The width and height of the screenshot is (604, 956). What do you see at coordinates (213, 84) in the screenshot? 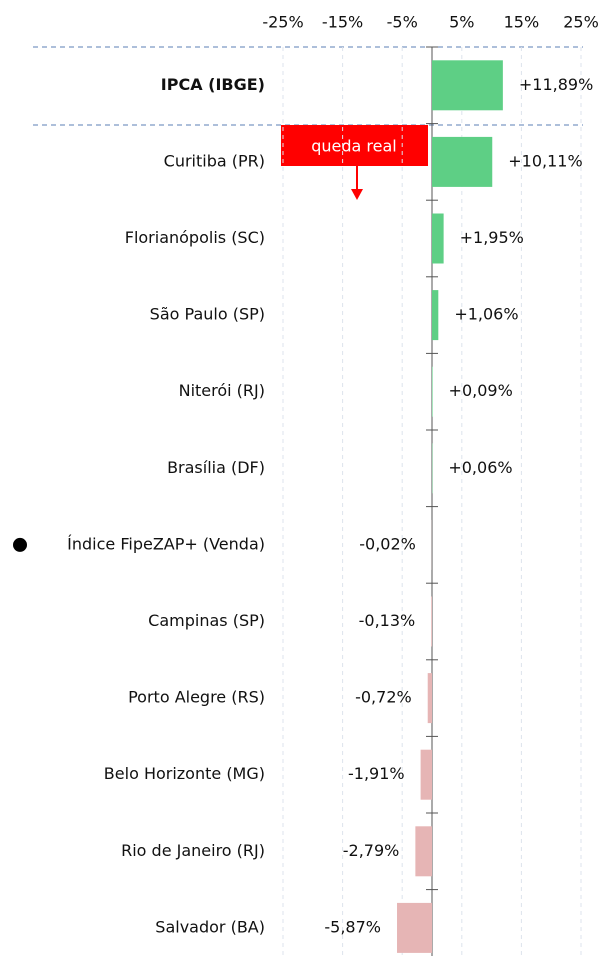
I see `category-label: IPCA (IBGE)` at bounding box center [213, 84].